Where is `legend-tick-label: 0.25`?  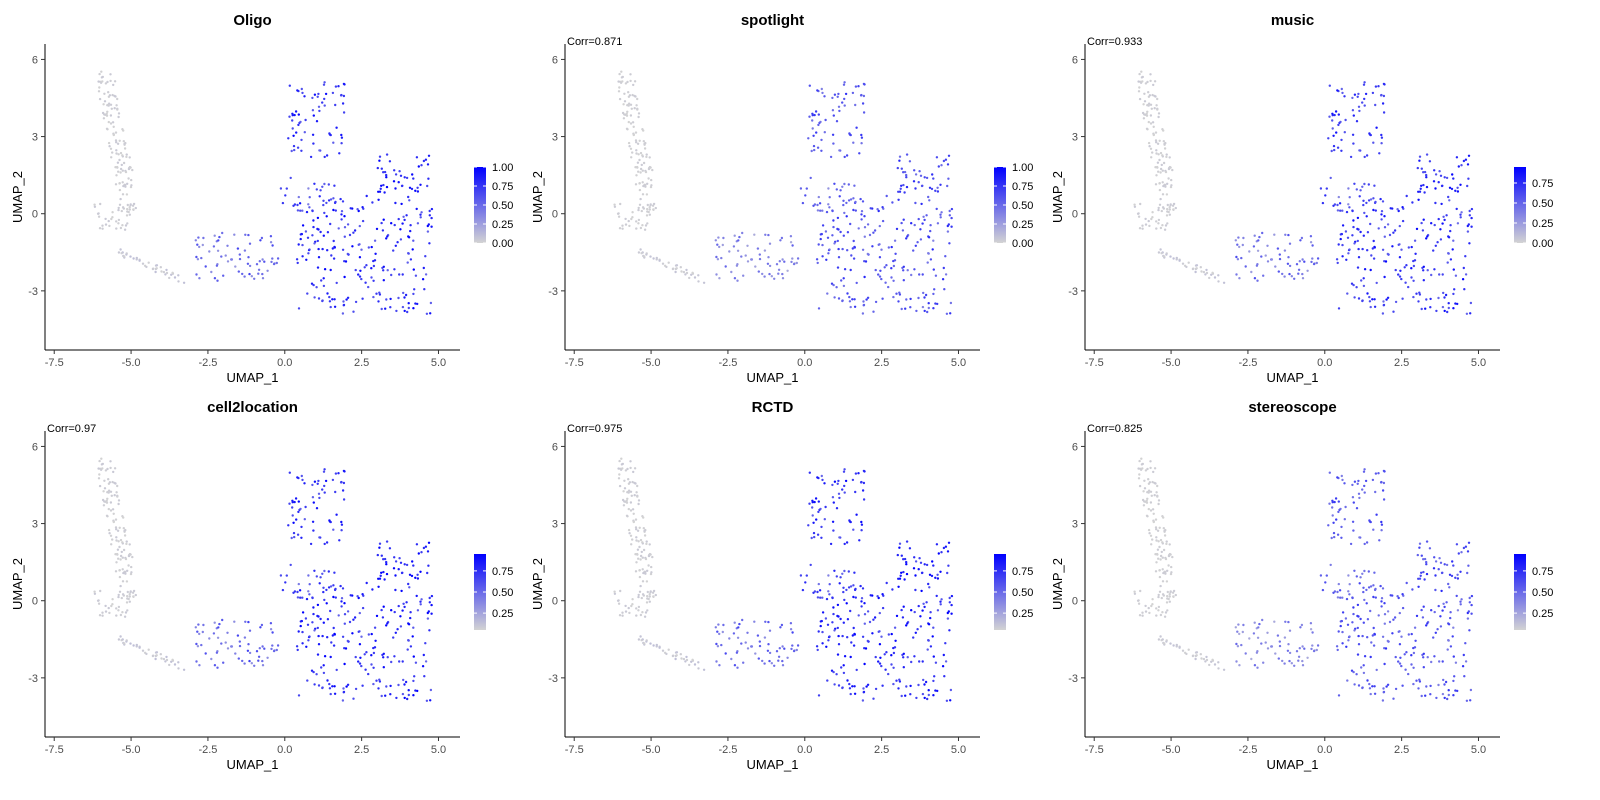
legend-tick-label: 0.25 is located at coordinates (1022, 614).